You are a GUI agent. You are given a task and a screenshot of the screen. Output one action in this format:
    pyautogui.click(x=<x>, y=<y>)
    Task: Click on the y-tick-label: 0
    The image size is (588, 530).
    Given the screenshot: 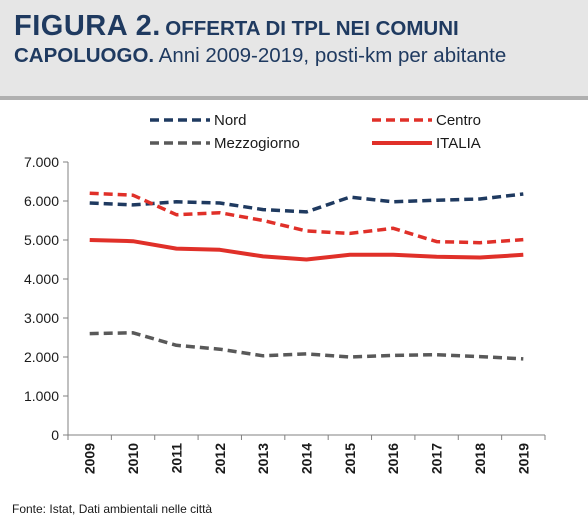 What is the action you would take?
    pyautogui.click(x=55, y=435)
    